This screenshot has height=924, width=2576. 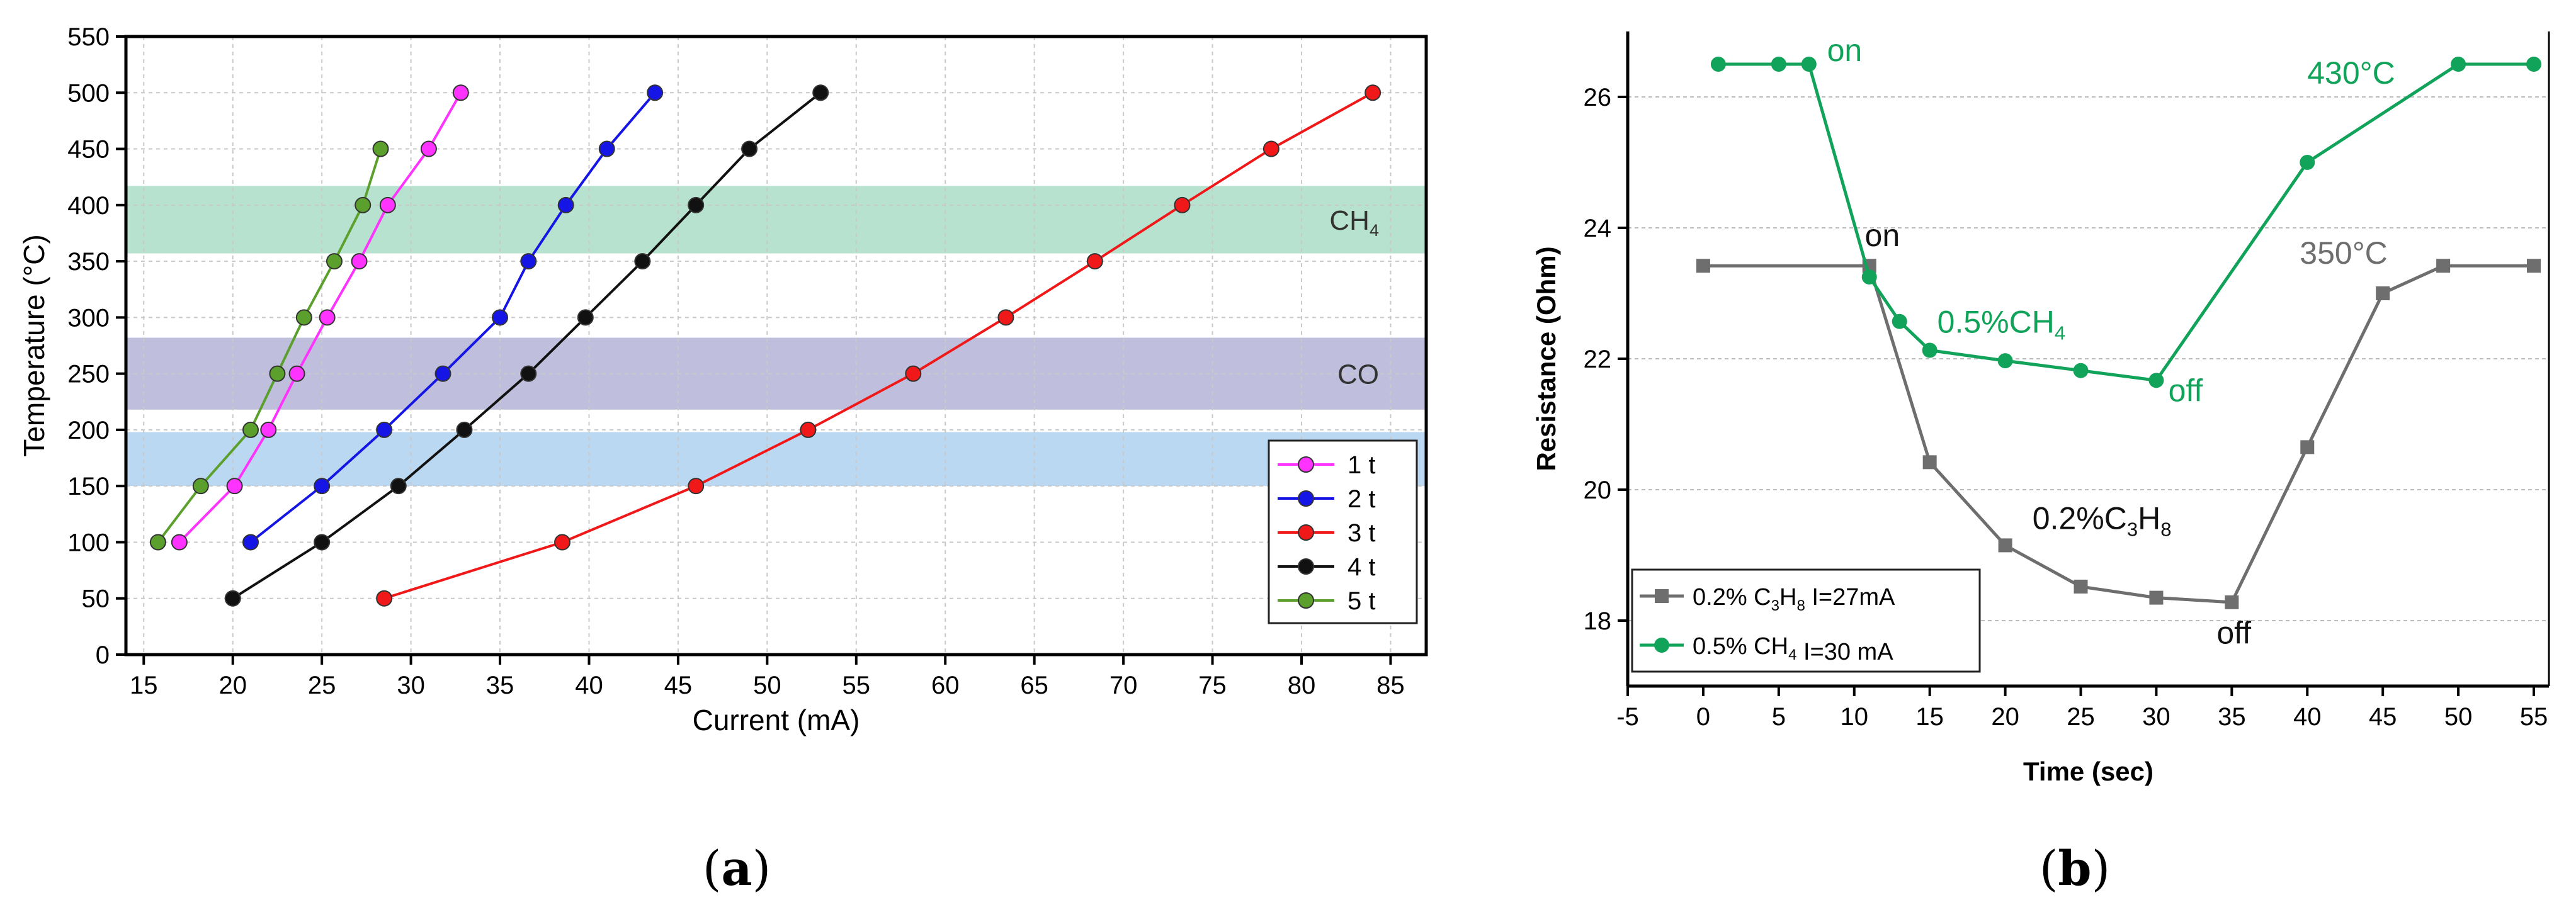 I want to click on y-tick-label: 50, so click(x=96, y=599).